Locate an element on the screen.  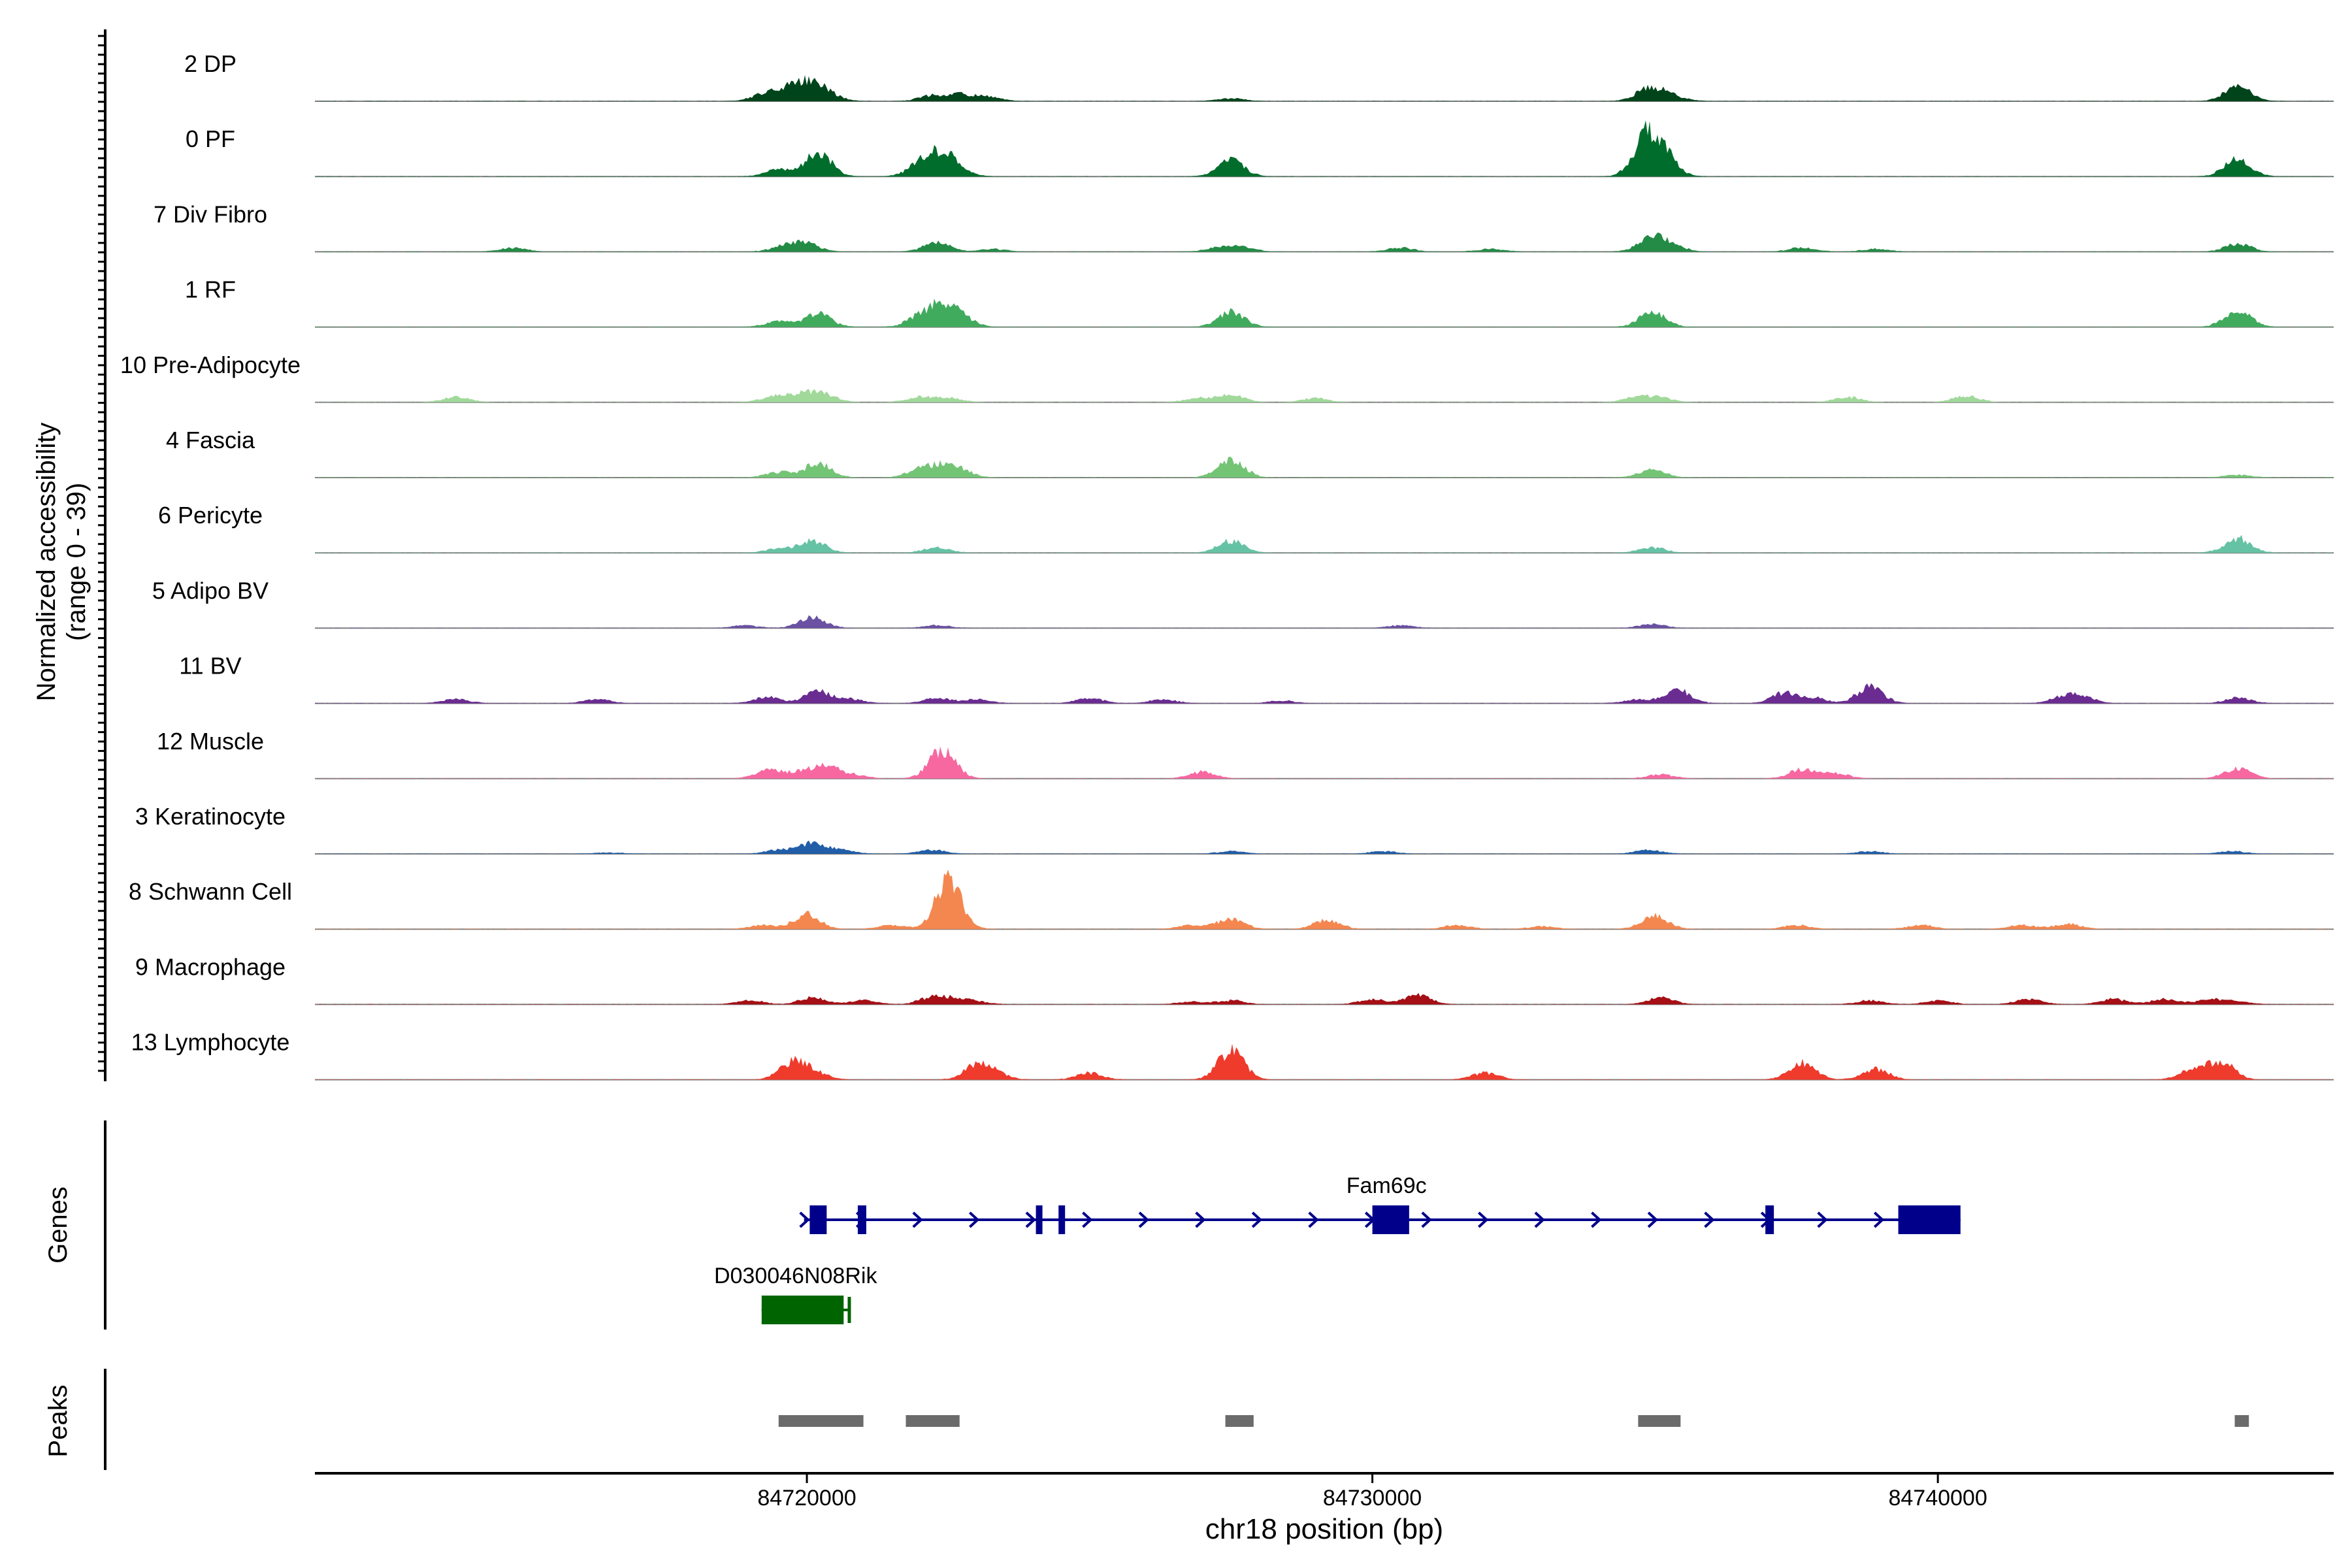
track-3: 1 RF is located at coordinates (1259, 302).